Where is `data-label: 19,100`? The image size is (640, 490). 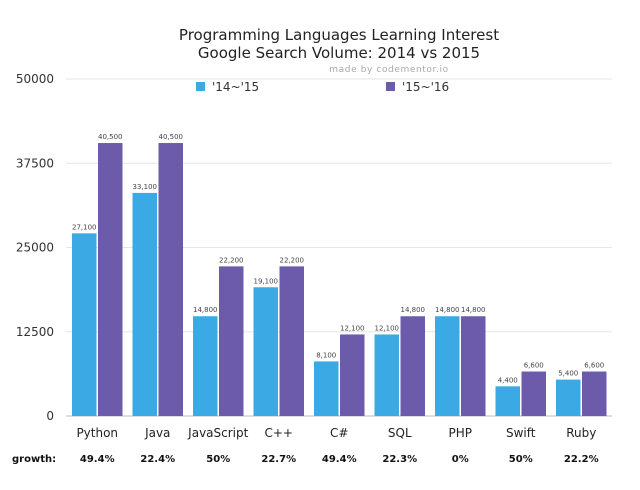
data-label: 19,100 is located at coordinates (266, 281).